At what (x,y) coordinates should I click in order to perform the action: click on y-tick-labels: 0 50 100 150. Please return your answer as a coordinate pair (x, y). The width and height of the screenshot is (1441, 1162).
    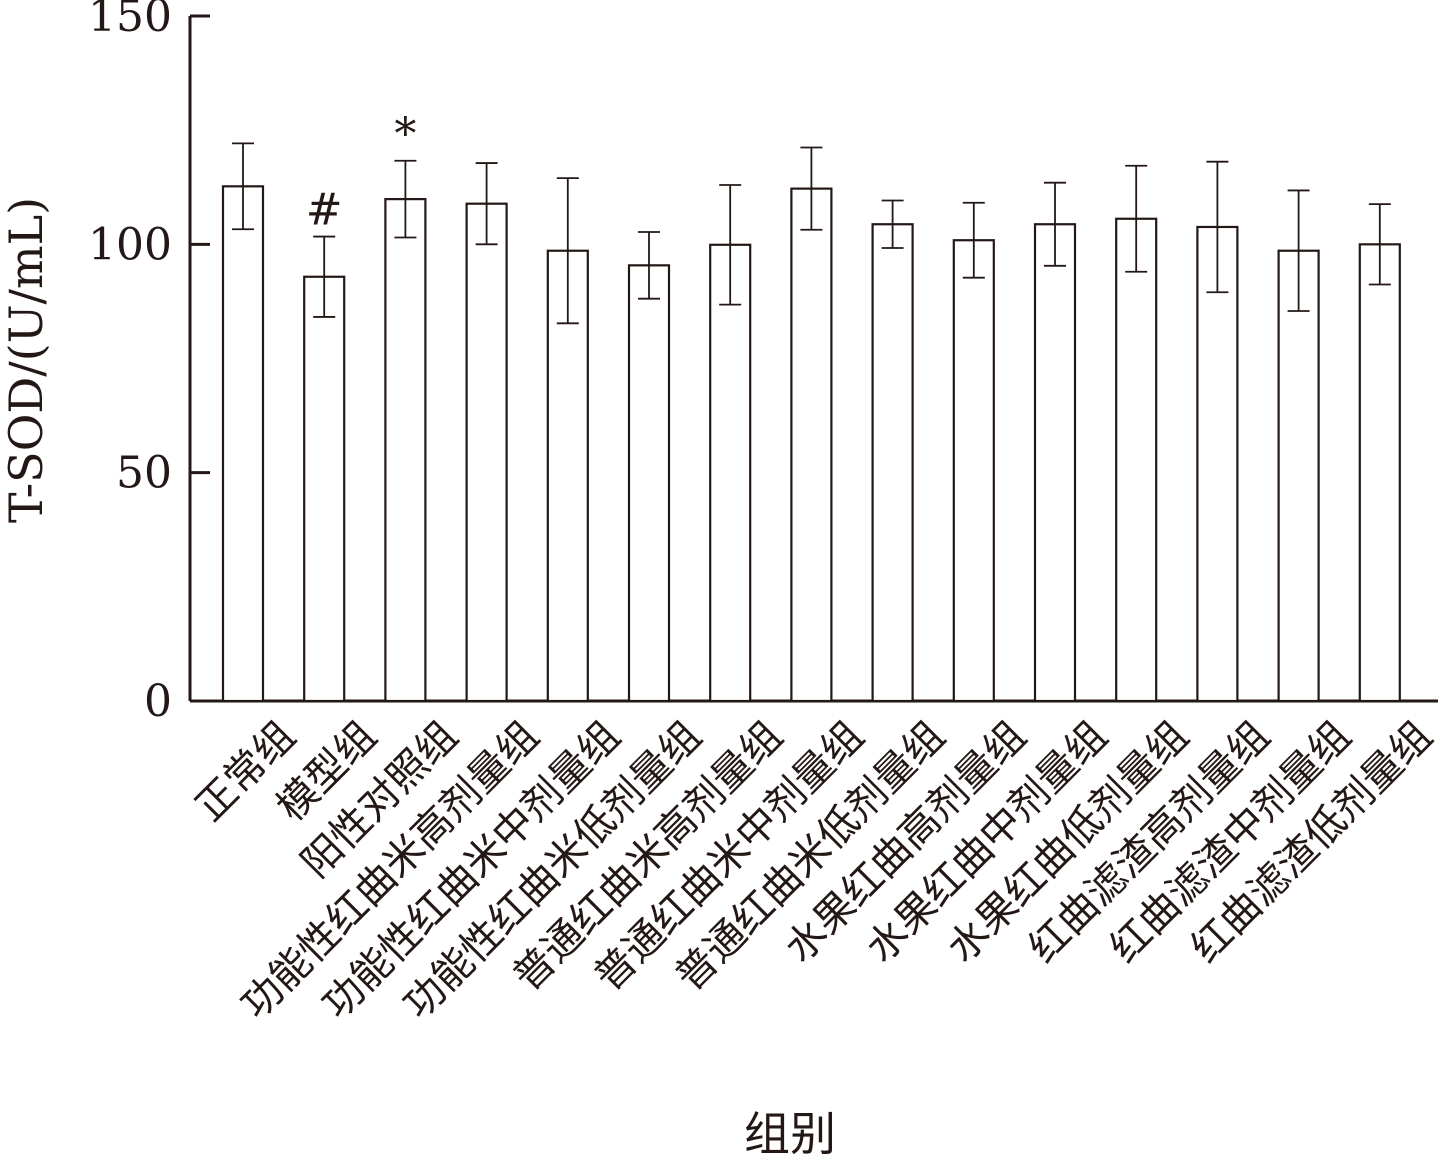
    Looking at the image, I should click on (130, 363).